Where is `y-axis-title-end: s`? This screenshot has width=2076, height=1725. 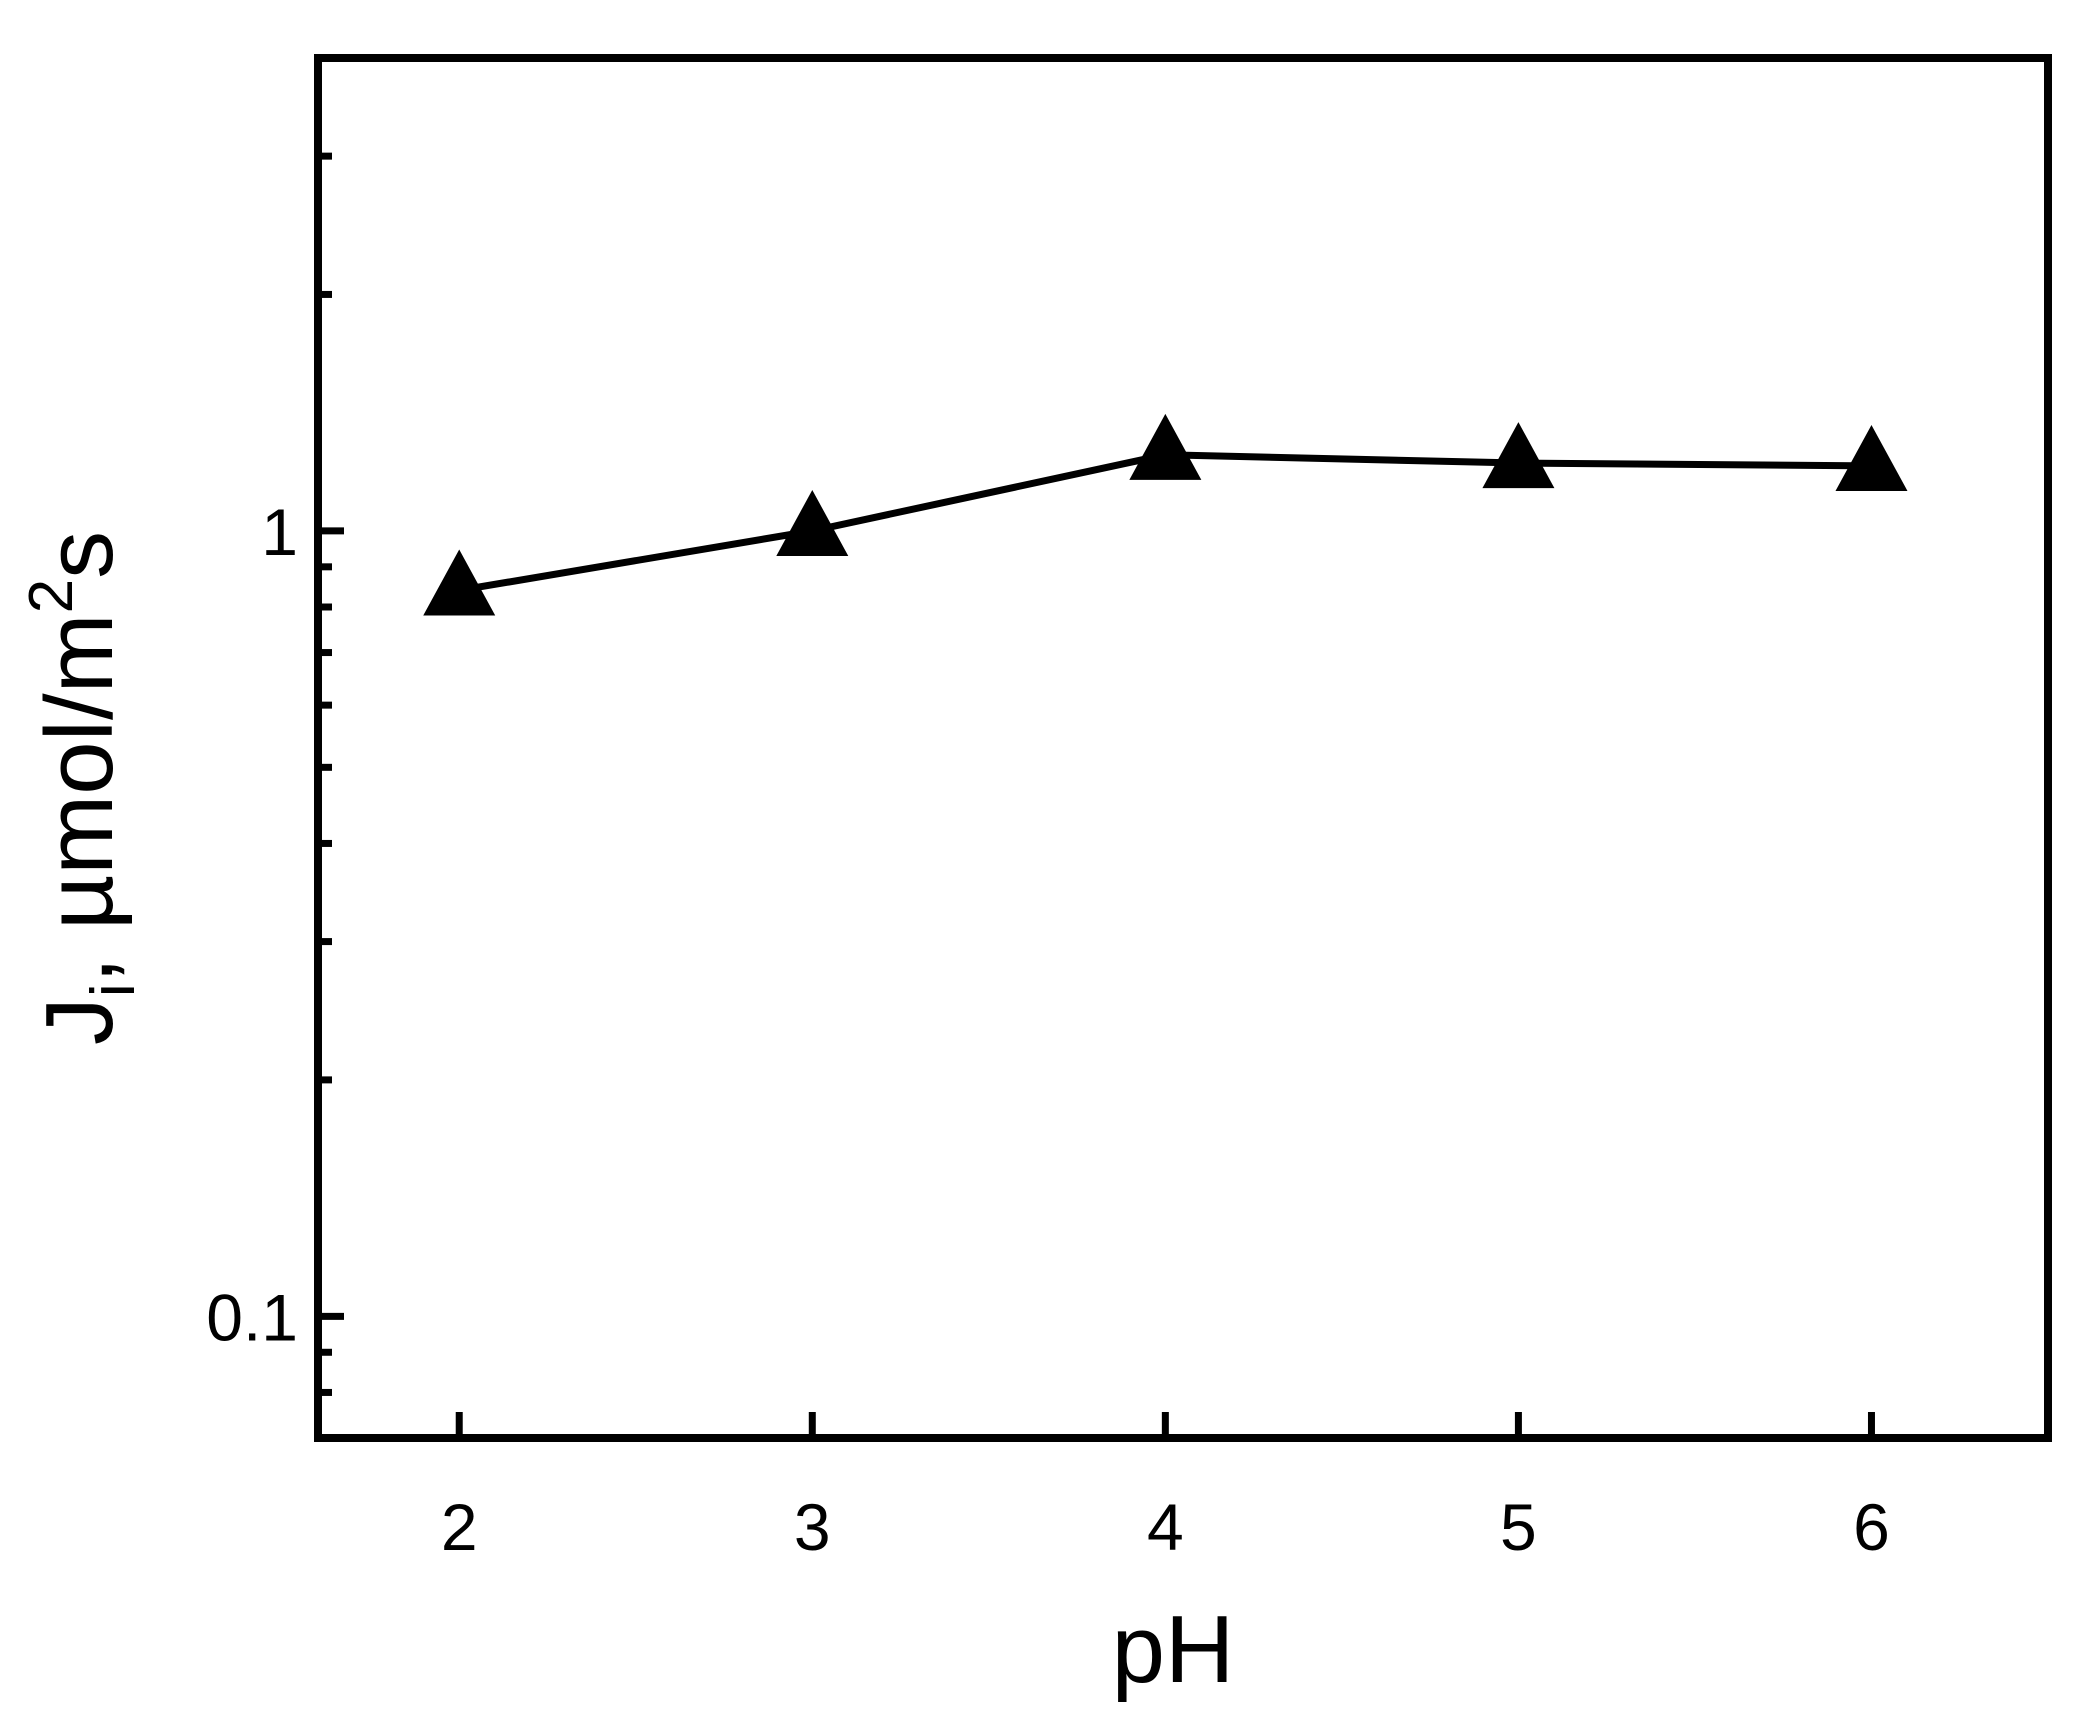 y-axis-title-end: s is located at coordinates (79, 555).